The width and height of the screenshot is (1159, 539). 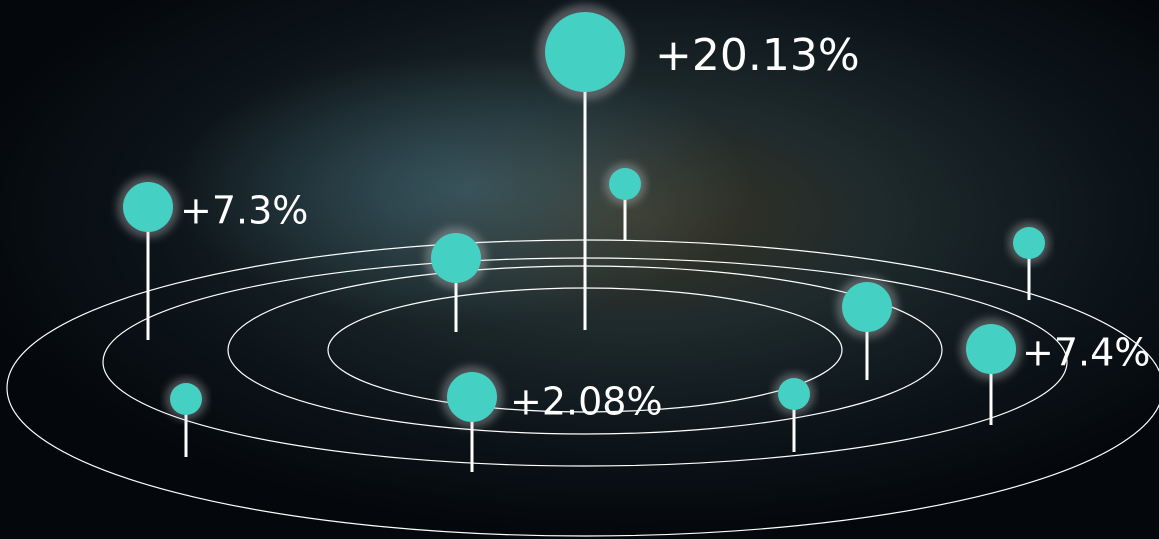 What do you see at coordinates (244, 211) in the screenshot?
I see `pin-label: +7.3%` at bounding box center [244, 211].